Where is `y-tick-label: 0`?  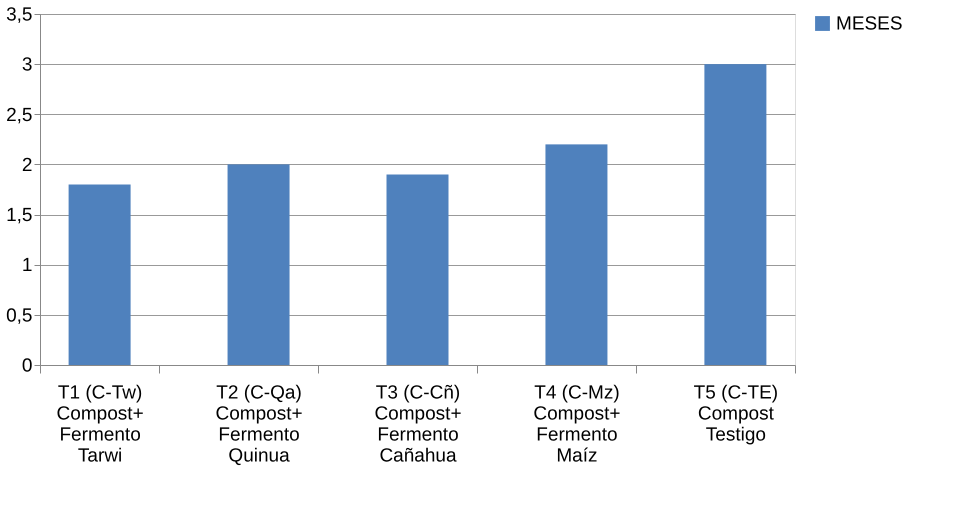
y-tick-label: 0 is located at coordinates (27, 366).